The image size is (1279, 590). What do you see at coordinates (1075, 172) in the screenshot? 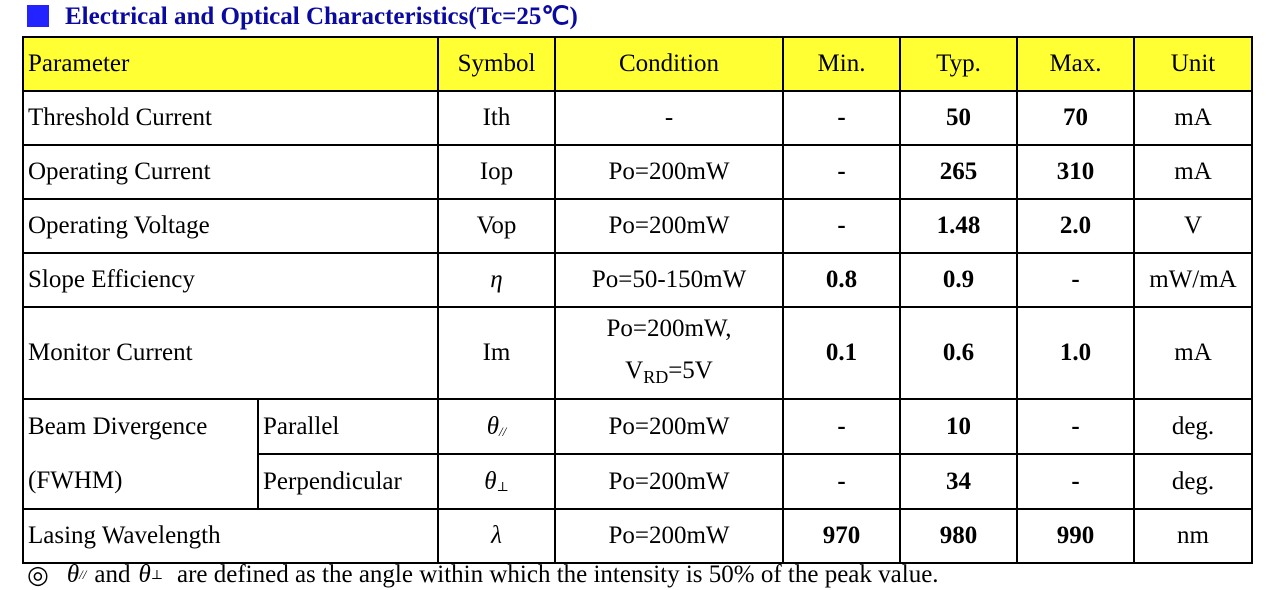
I see `cell-max: 310` at bounding box center [1075, 172].